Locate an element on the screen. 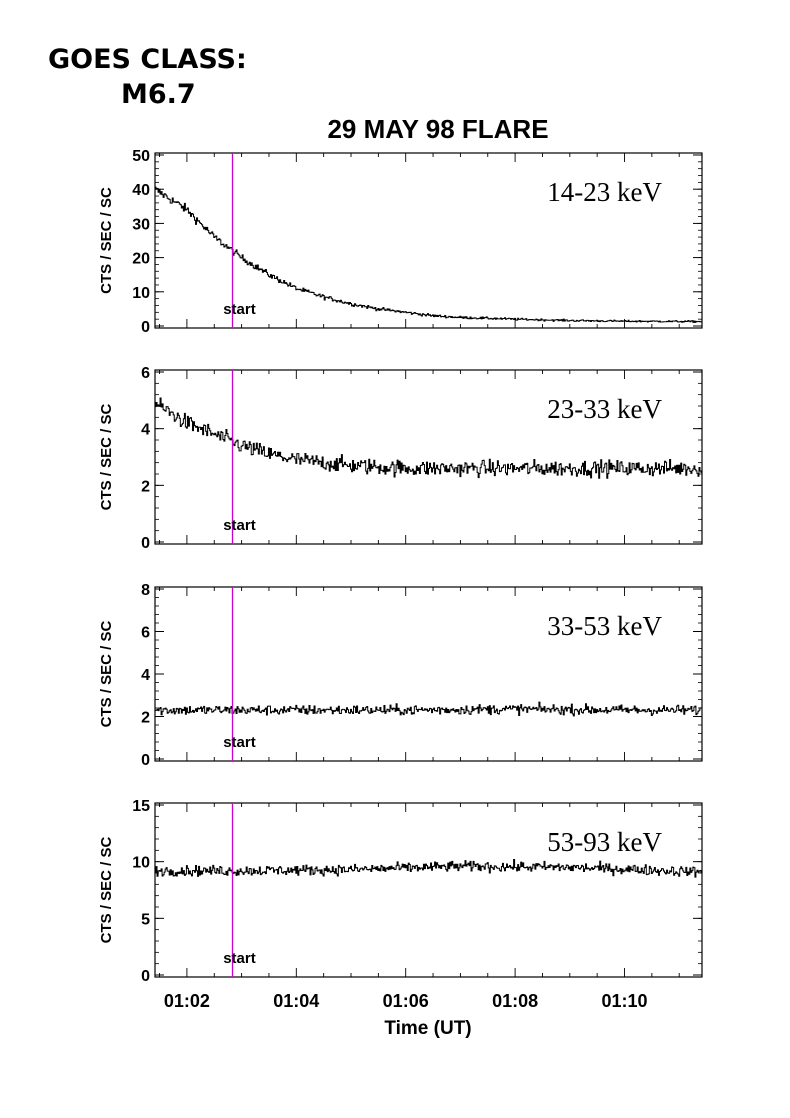 This screenshot has width=790, height=1118. y-tick-label: 15 is located at coordinates (141, 806).